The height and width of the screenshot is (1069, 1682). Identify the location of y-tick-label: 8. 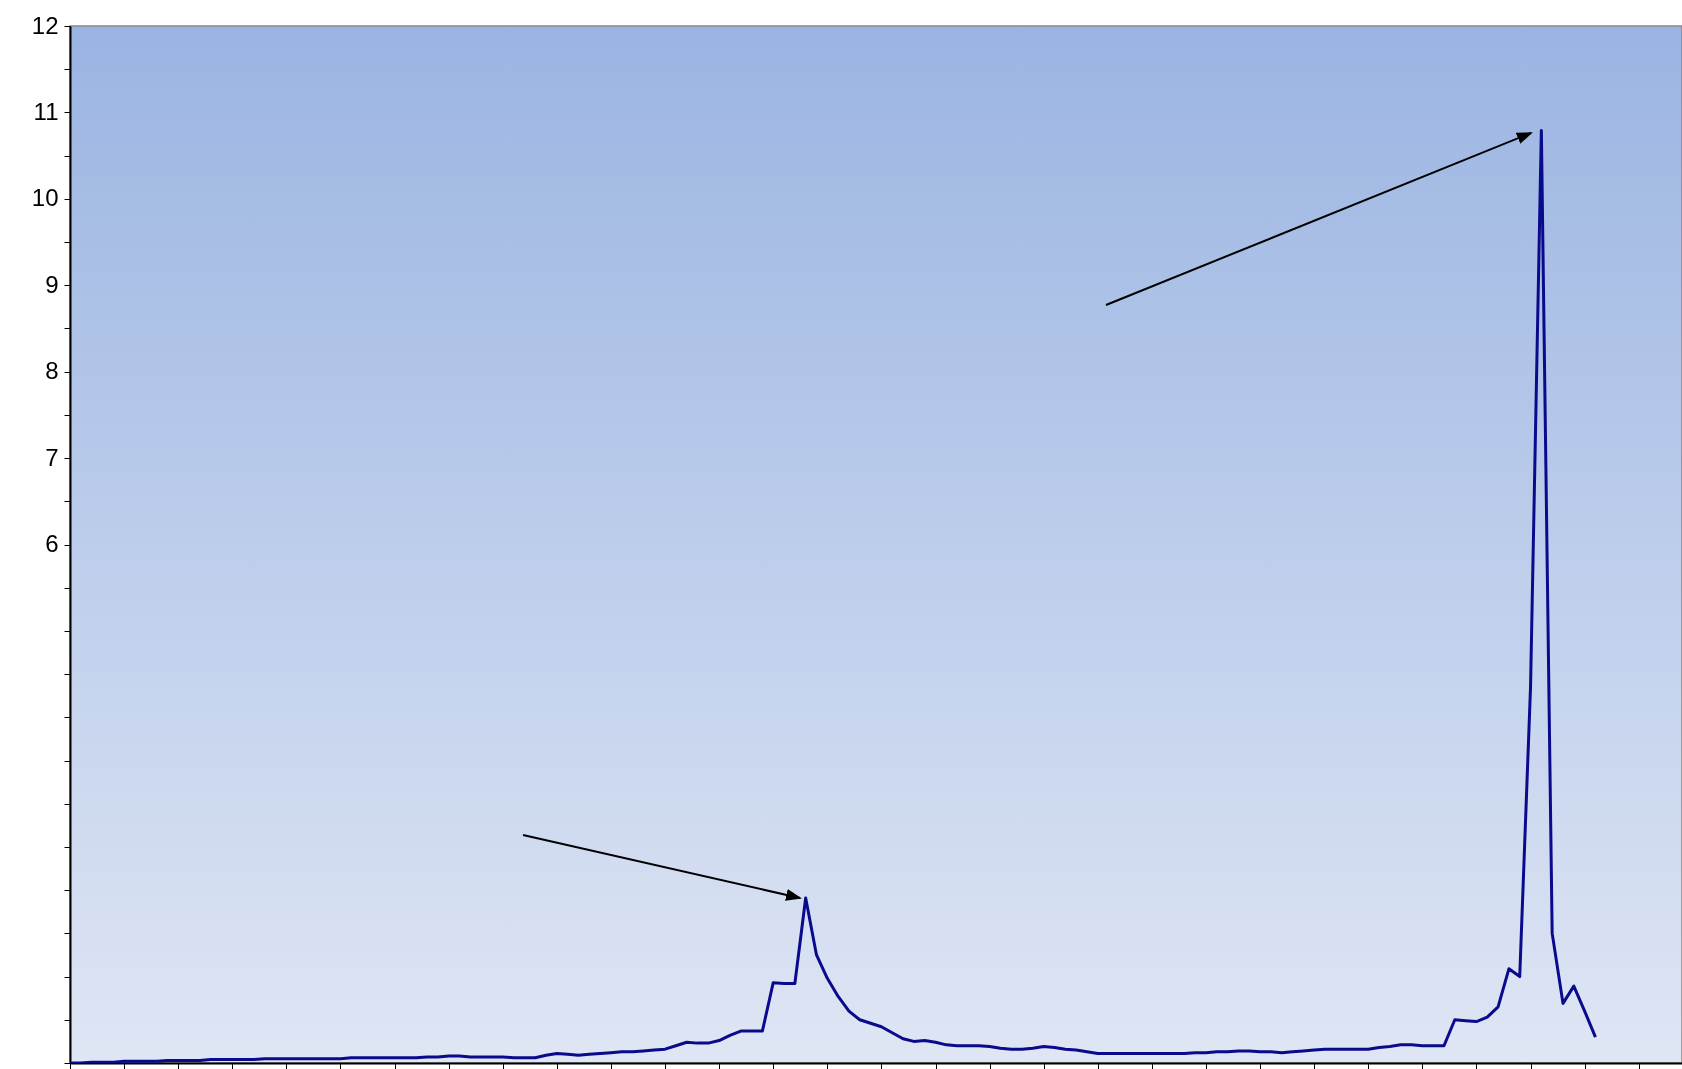
(52, 371).